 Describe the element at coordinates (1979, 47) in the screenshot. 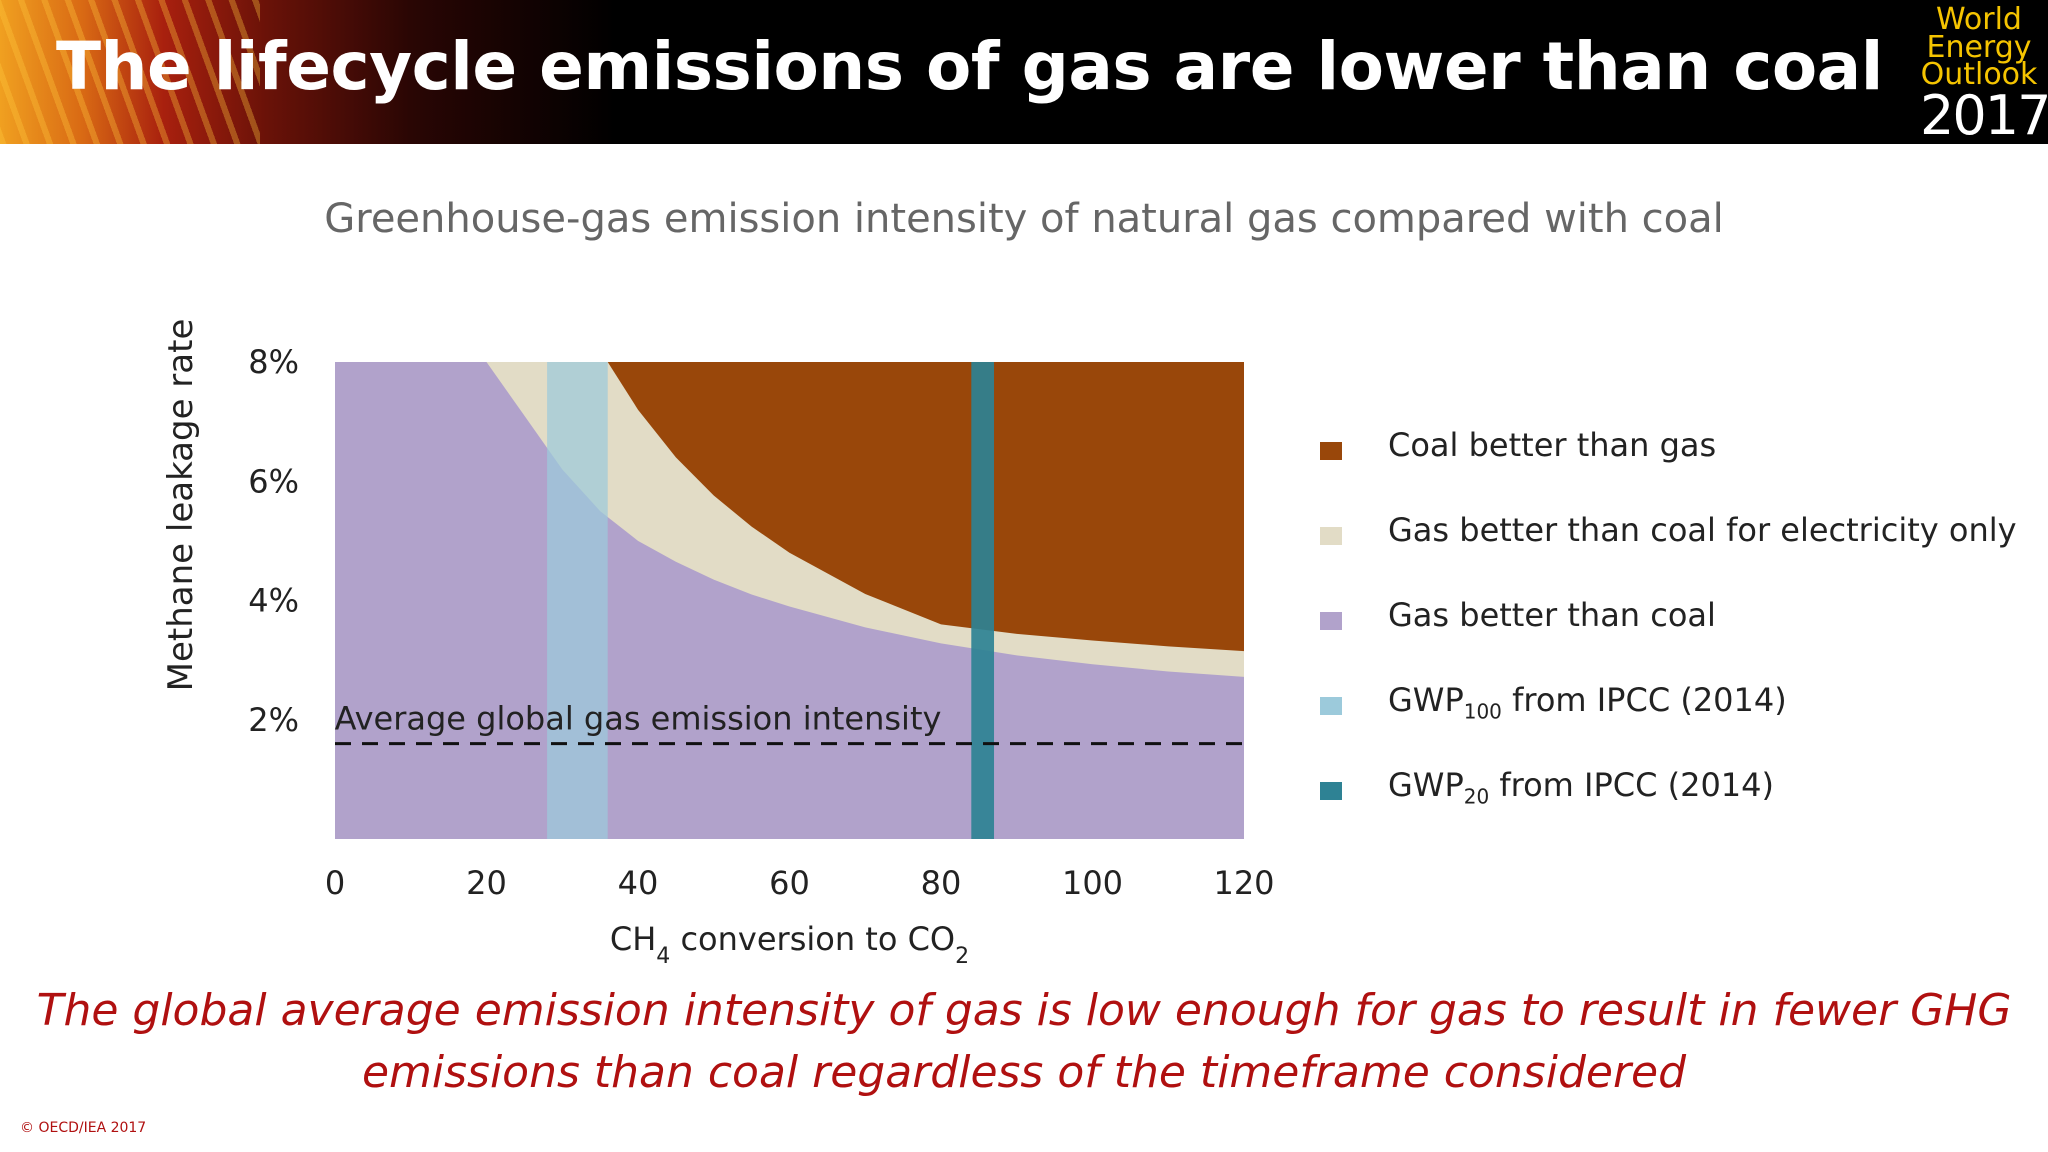

I see `logo-line-2: Energy` at that location.